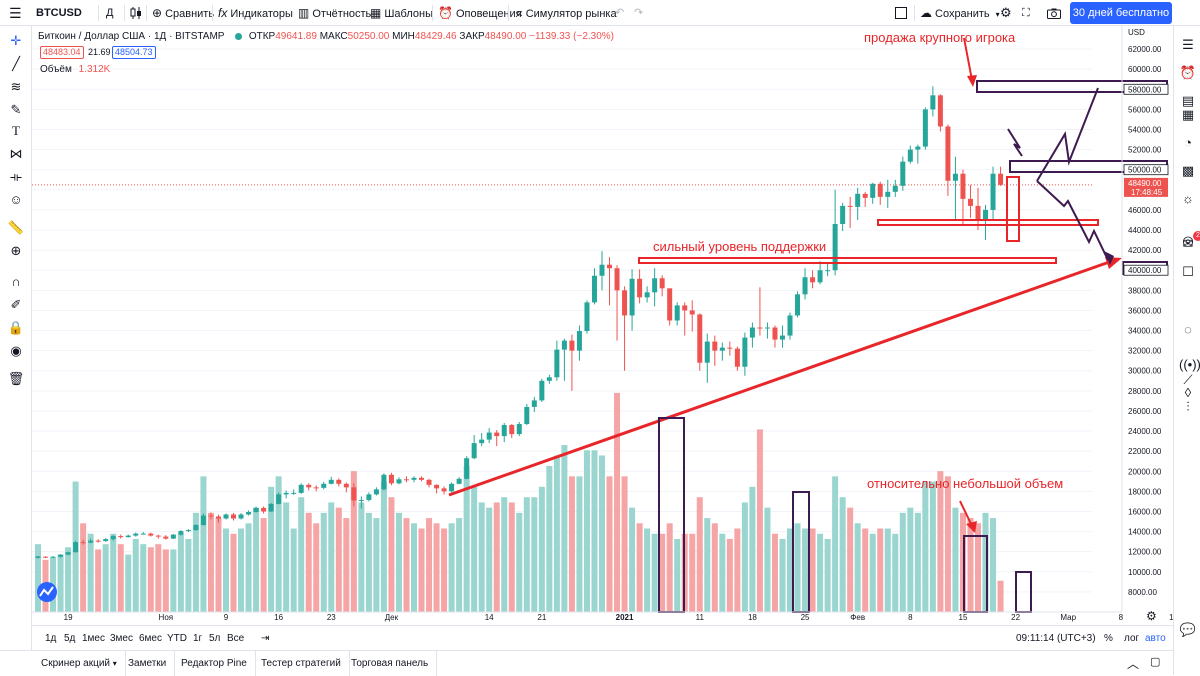 The width and height of the screenshot is (1200, 676). What do you see at coordinates (15, 13) in the screenshot?
I see `menu-icon: ☰` at bounding box center [15, 13].